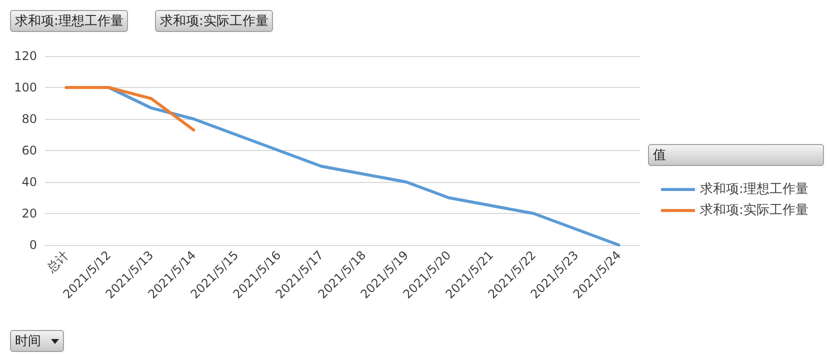 The height and width of the screenshot is (362, 832). I want to click on legend-label: 求和项:实际工作量, so click(754, 210).